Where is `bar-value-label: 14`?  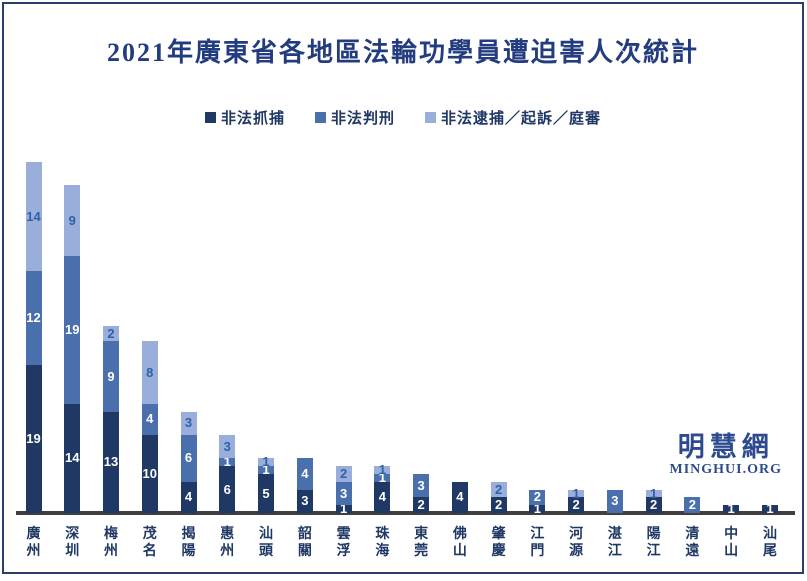
bar-value-label: 14 is located at coordinates (33, 216).